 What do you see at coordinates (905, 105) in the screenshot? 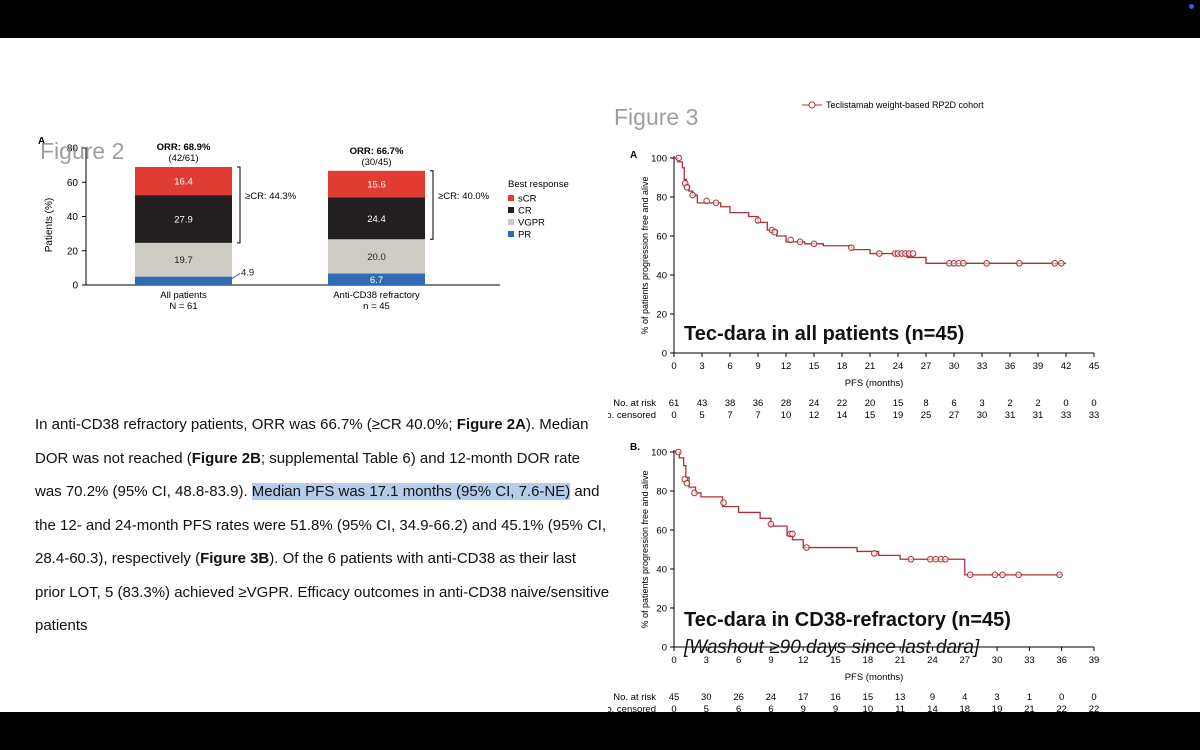
I see `legend-label: Teclistamab weight-based RP2D cohort` at bounding box center [905, 105].